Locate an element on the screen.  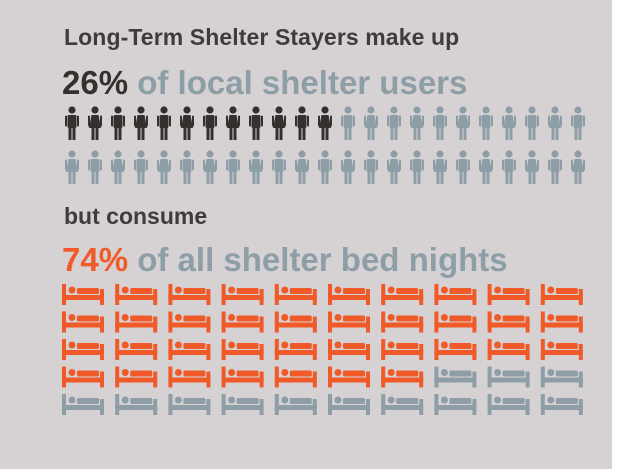
users-stat: 26% of local shelter users is located at coordinates (264, 83).